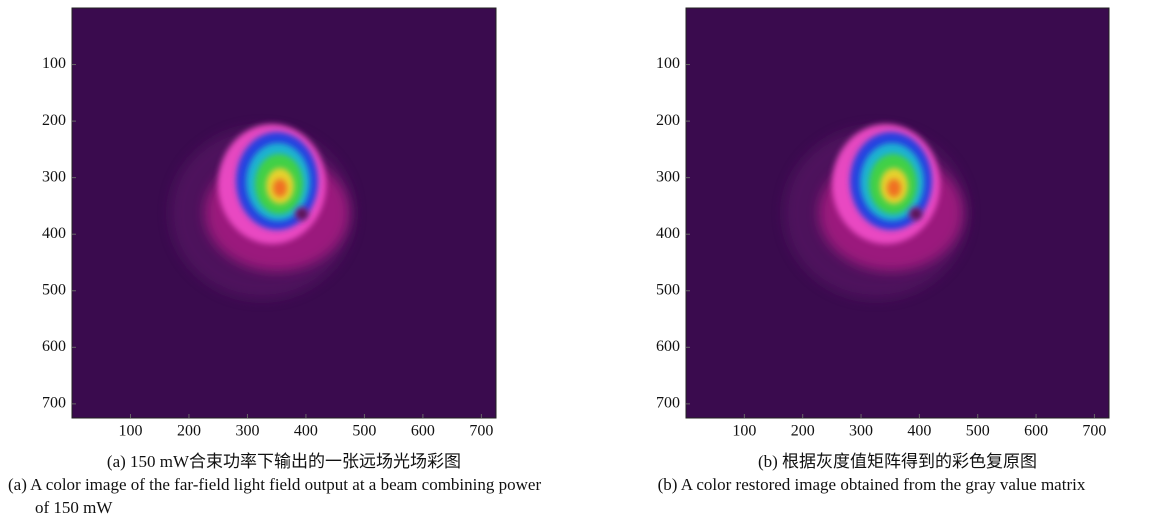 Image resolution: width=1153 pixels, height=532 pixels. Describe the element at coordinates (284, 461) in the screenshot. I see `caption-cn: (a) 150 mW合束功率下输出的一张远场光场彩图` at that location.